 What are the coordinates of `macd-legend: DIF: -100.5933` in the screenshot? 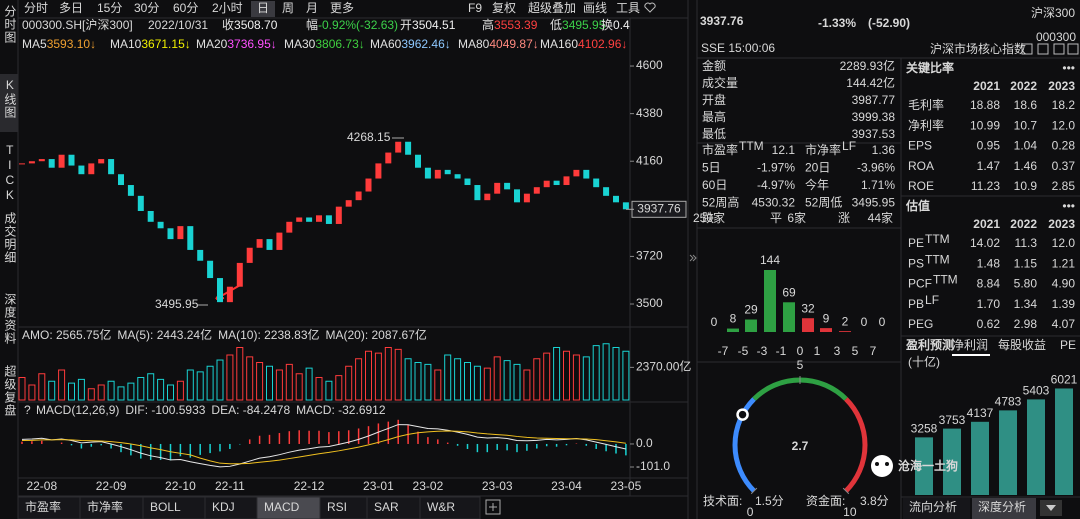 It's located at (165, 410).